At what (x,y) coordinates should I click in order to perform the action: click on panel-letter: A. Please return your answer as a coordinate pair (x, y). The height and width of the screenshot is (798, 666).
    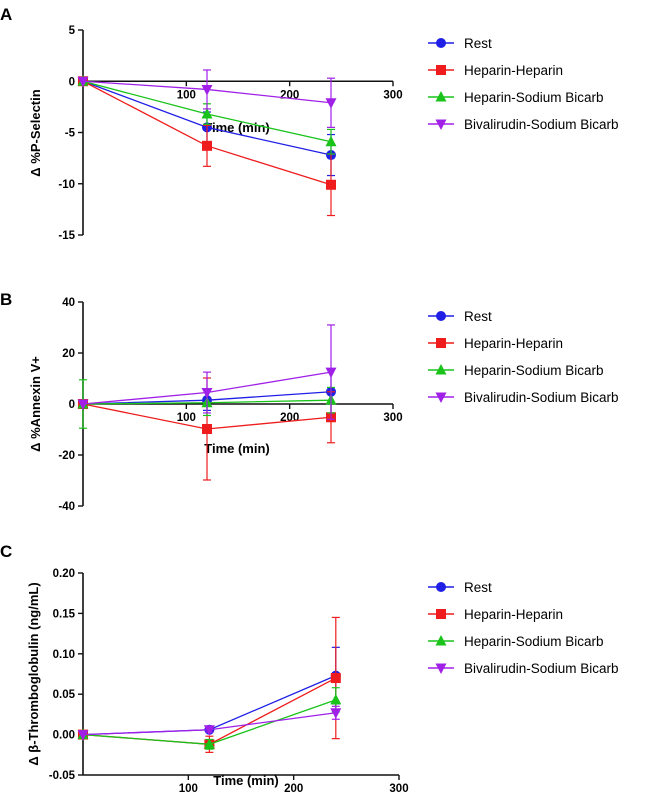
    Looking at the image, I should click on (6, 14).